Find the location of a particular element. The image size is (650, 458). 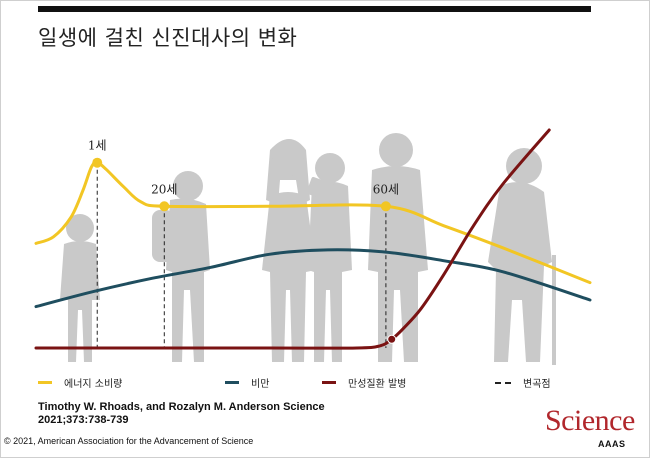

child-silhouette is located at coordinates (80, 288).